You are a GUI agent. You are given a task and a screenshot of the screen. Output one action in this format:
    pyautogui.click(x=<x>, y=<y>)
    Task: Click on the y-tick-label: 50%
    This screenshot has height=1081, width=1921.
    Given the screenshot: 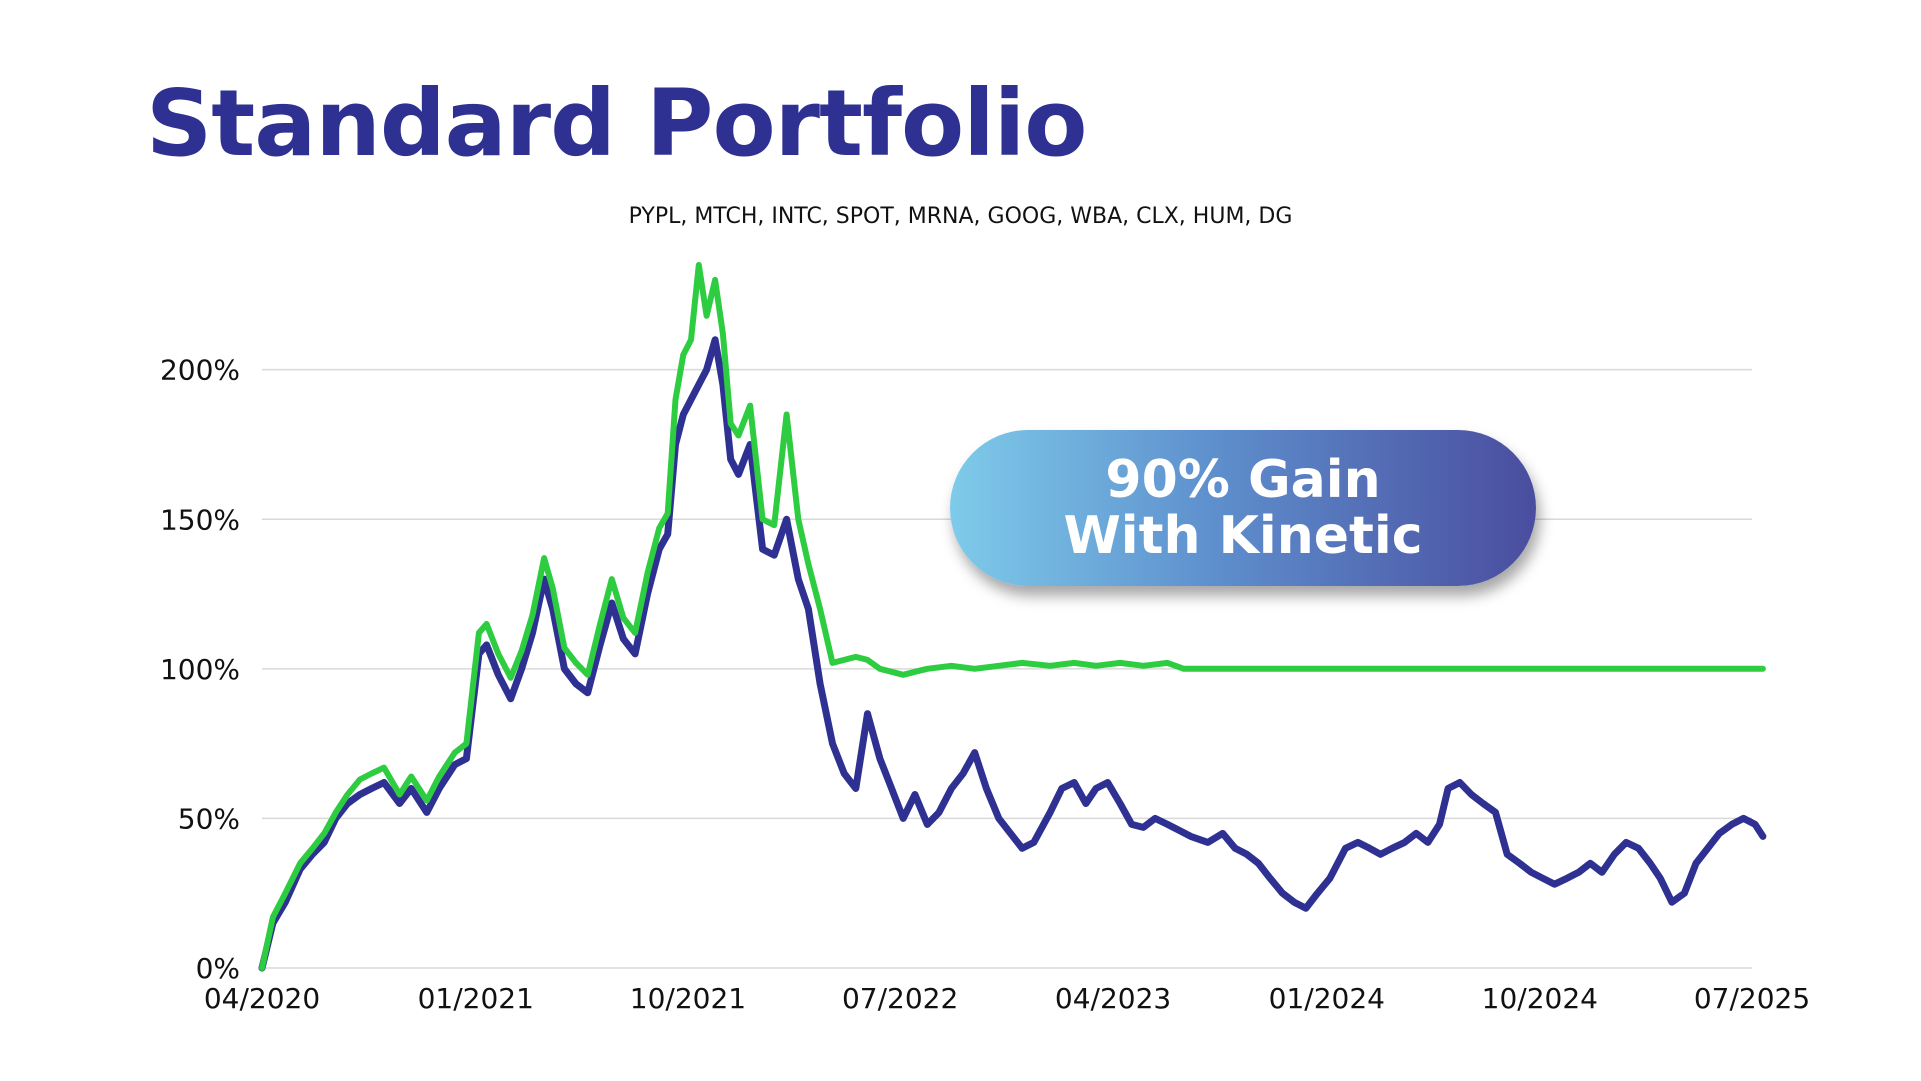 What is the action you would take?
    pyautogui.click(x=209, y=818)
    